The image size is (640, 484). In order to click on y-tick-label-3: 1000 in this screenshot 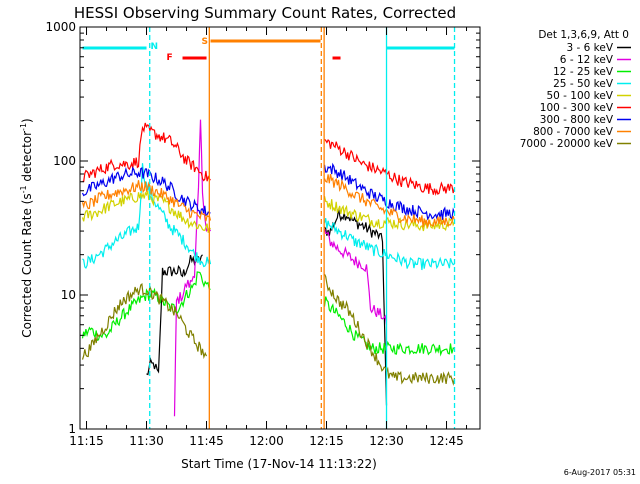, I will do `click(60, 27)`.